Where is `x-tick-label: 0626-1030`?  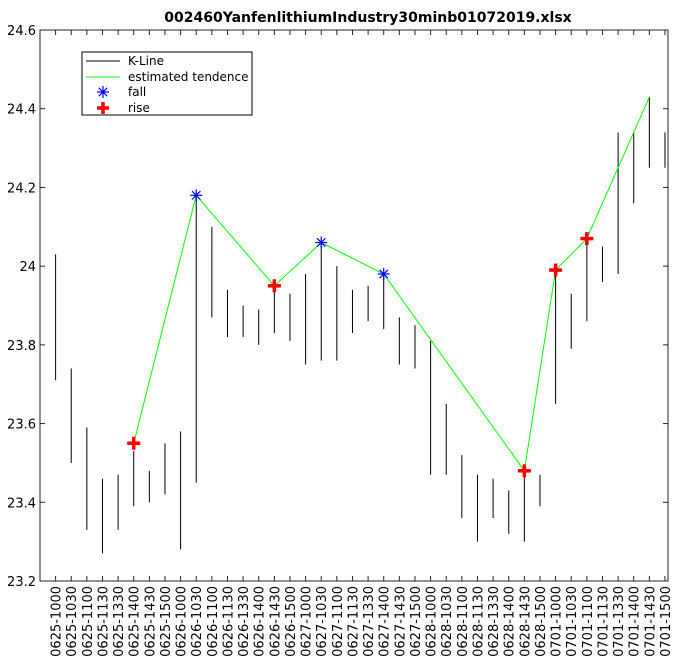
x-tick-label: 0626-1030 is located at coordinates (197, 621).